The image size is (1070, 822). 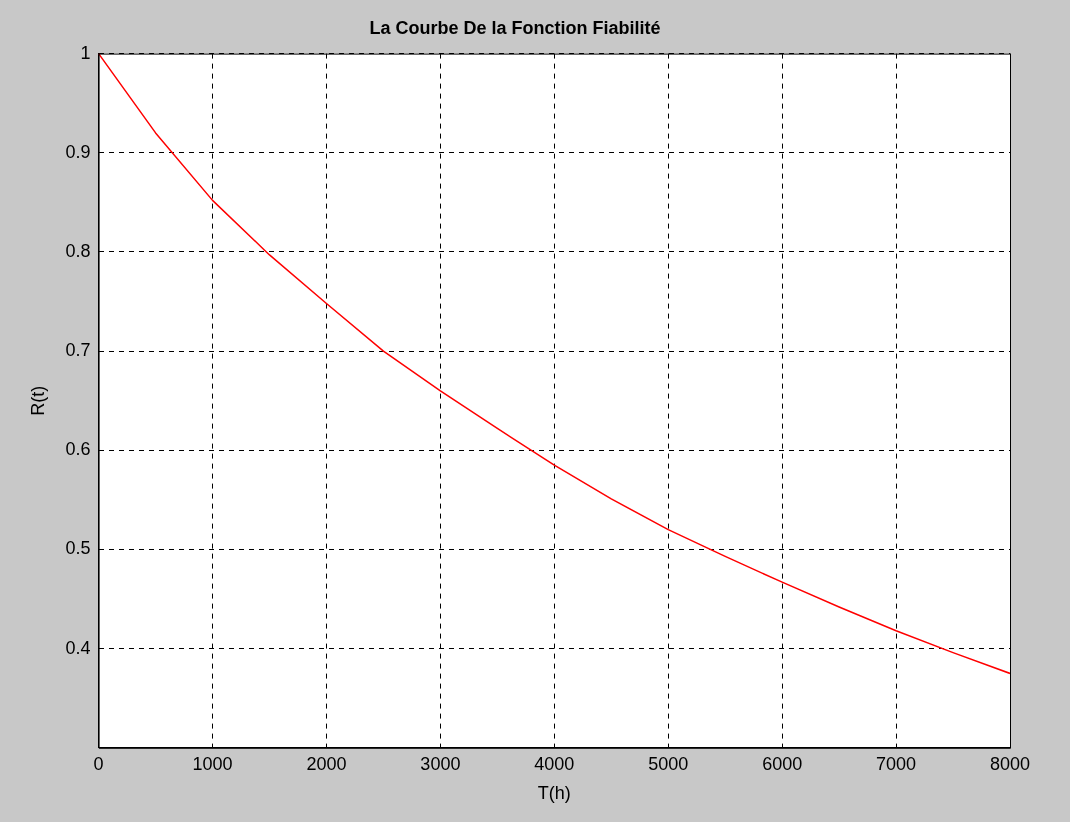 I want to click on x-tick-label: 7000, so click(x=896, y=763).